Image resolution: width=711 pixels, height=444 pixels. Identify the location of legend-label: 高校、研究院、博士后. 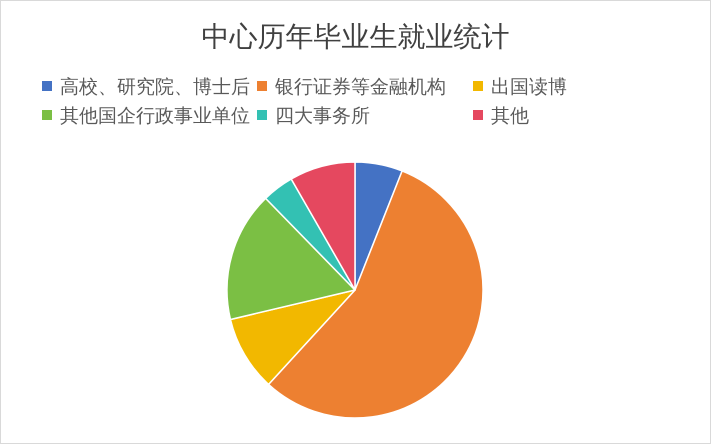
(155, 87).